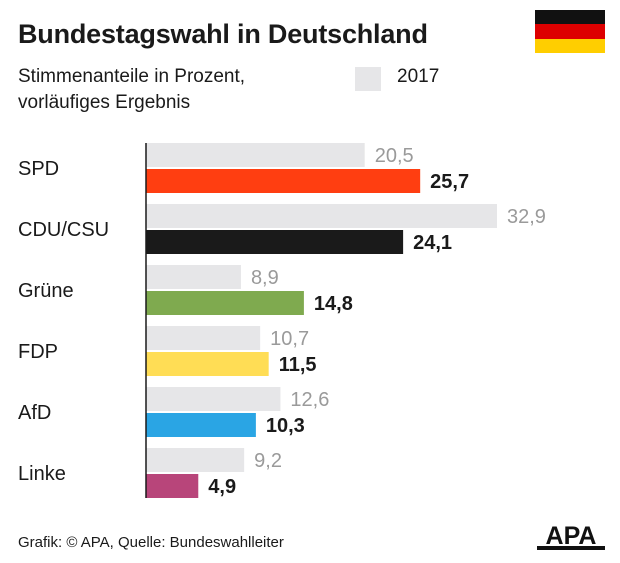 The width and height of the screenshot is (620, 563). Describe the element at coordinates (34, 413) in the screenshot. I see `category-label-afd: AfD` at that location.